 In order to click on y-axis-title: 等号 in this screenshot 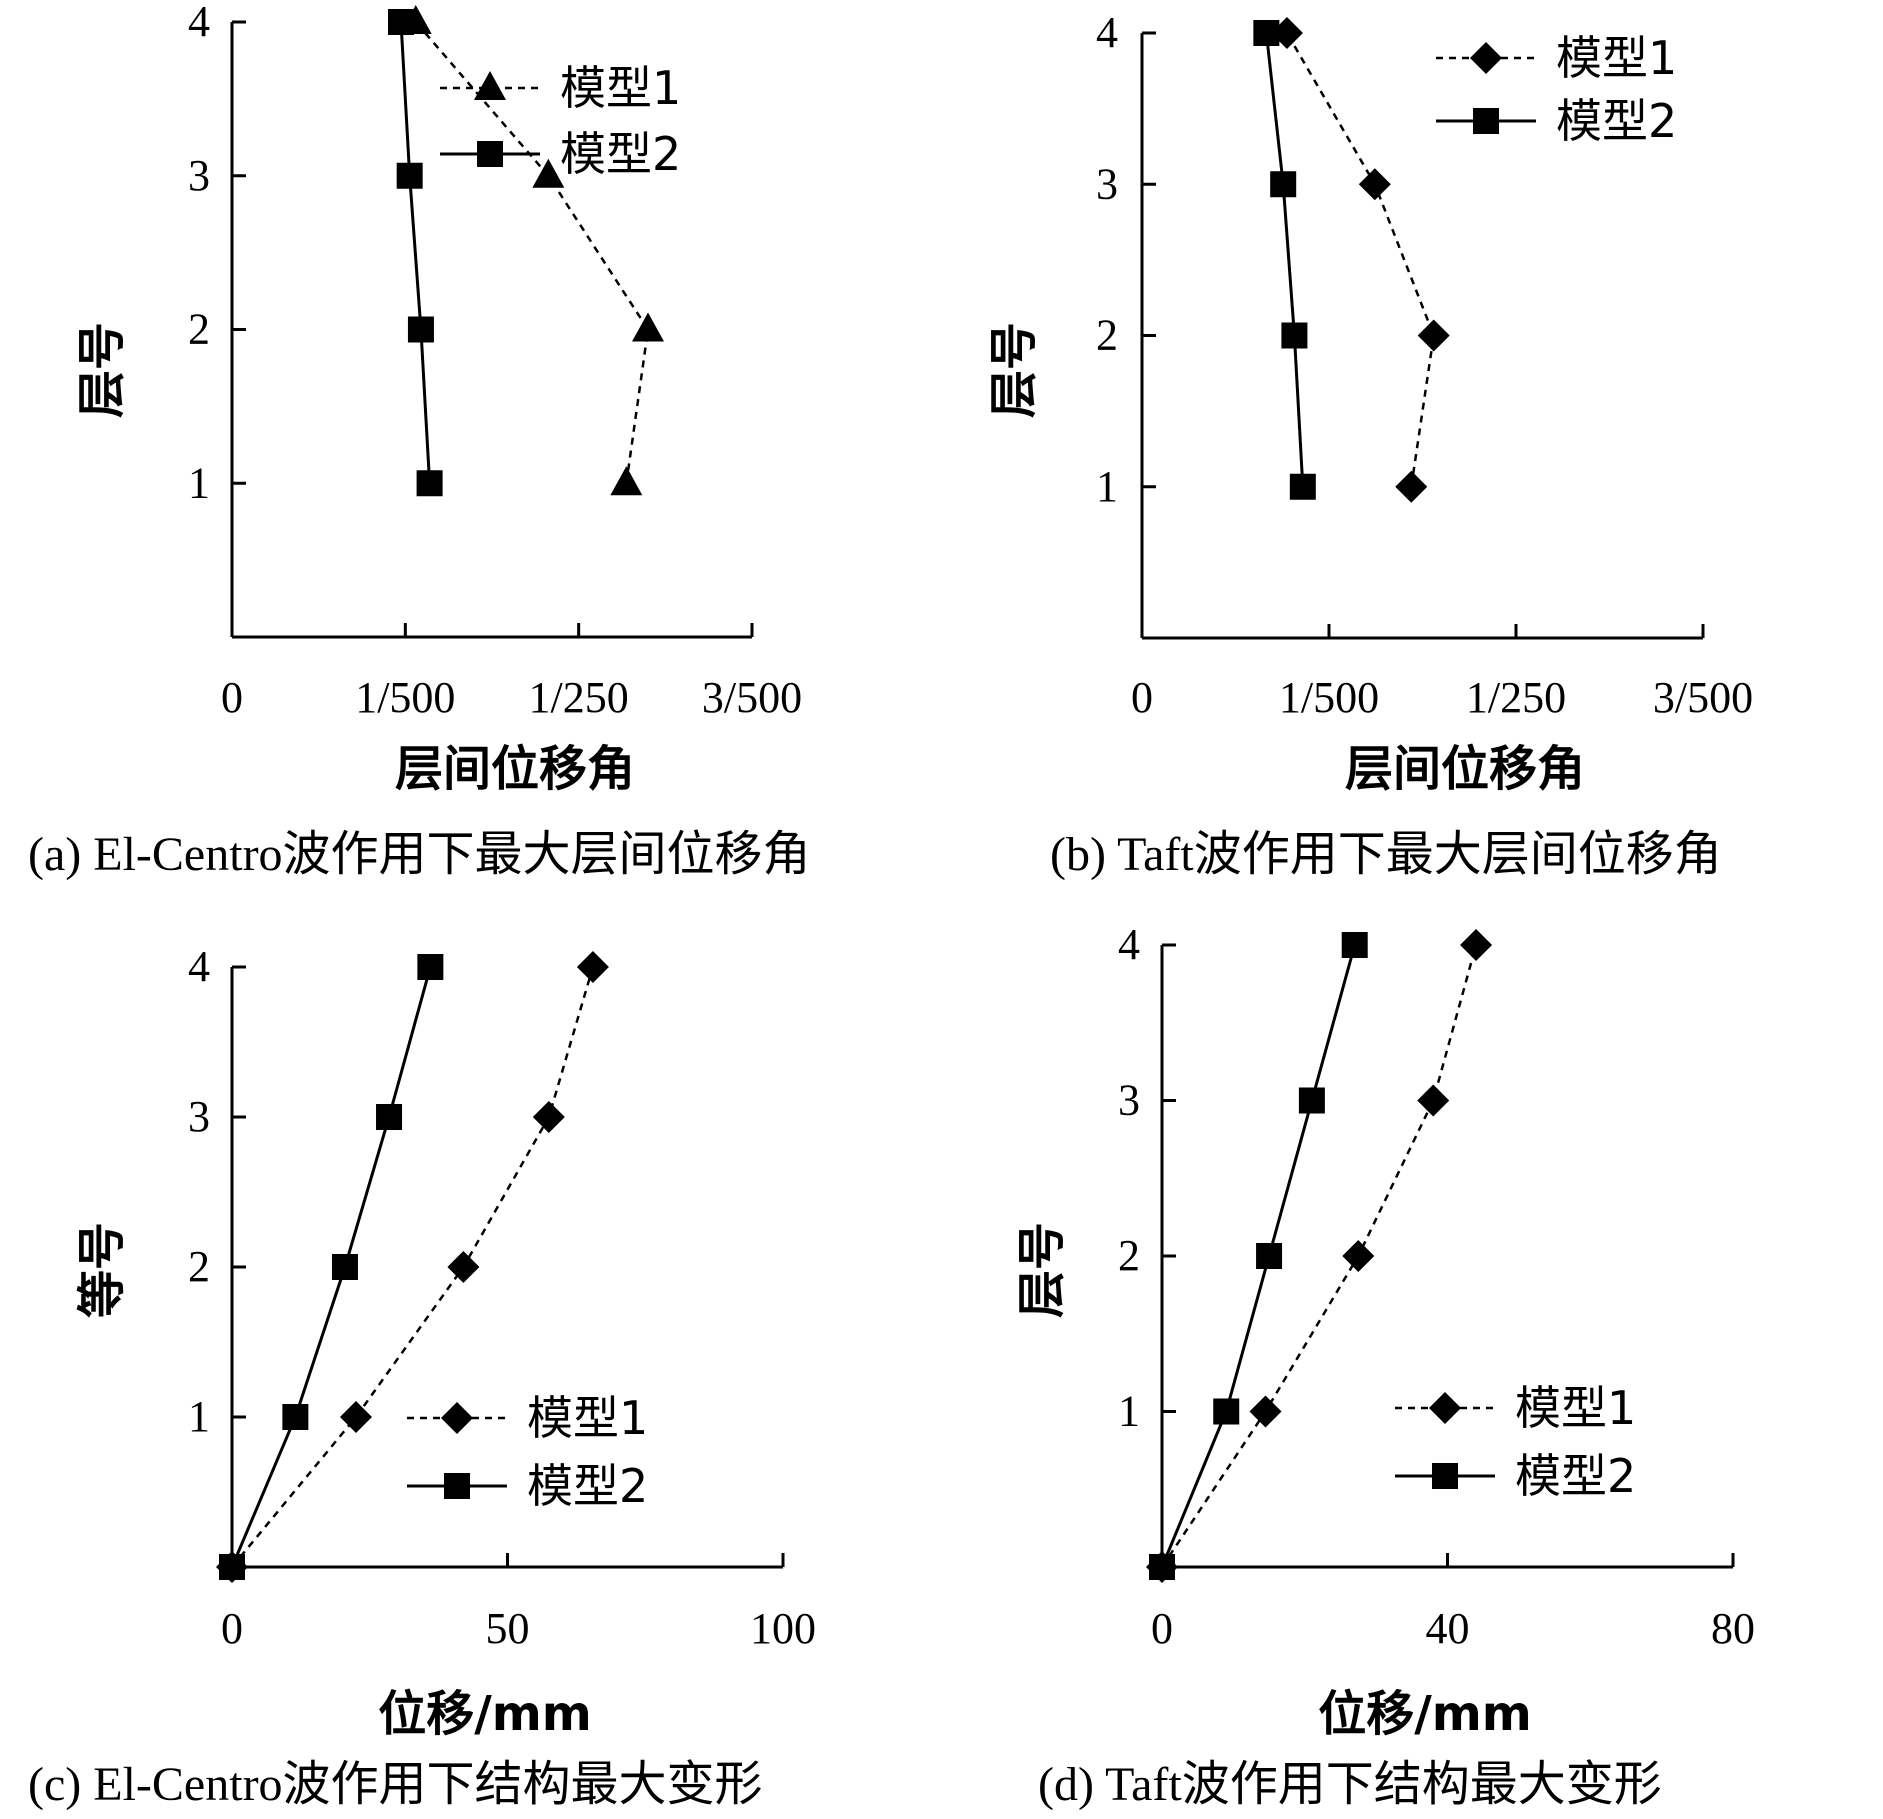, I will do `click(102, 1270)`.